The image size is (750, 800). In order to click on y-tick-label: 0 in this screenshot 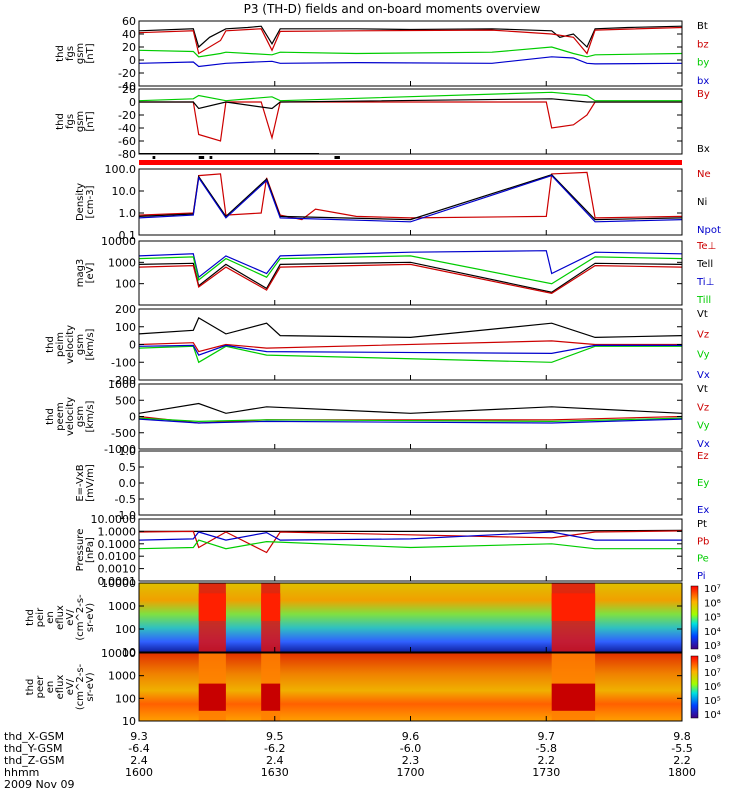, I will do `click(132, 60)`.